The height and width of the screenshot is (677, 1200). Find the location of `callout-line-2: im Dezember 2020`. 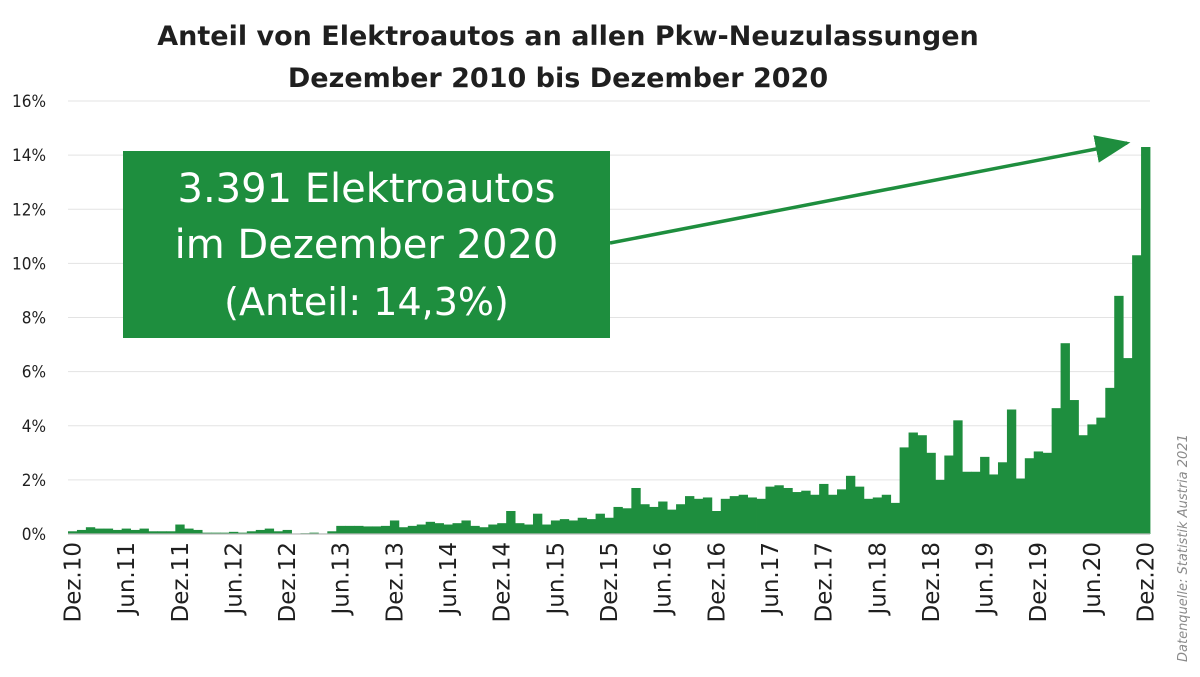

callout-line-2: im Dezember 2020 is located at coordinates (366, 245).